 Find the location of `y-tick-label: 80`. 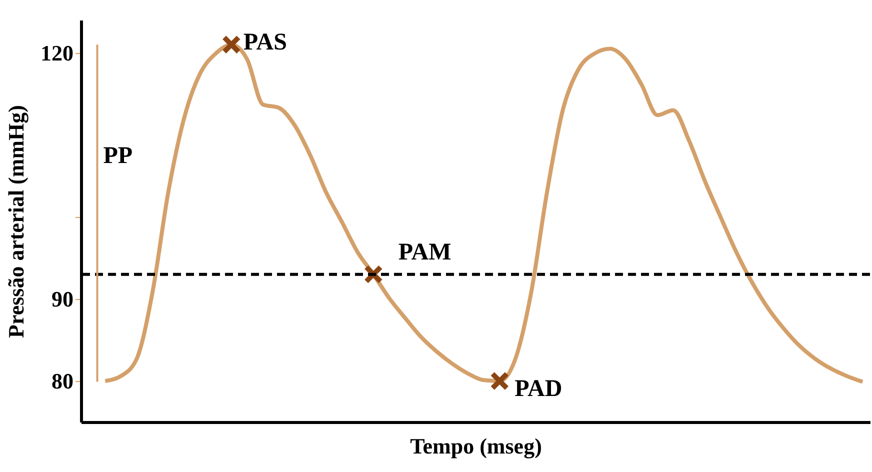

y-tick-label: 80 is located at coordinates (63, 381).